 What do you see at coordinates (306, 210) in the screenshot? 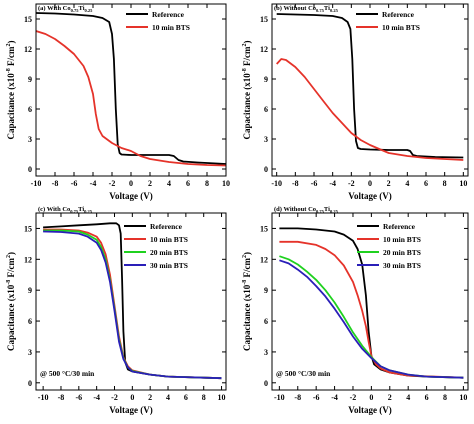
I see `panel-label: (d) Without Co0.75Ti0.25` at bounding box center [306, 210].